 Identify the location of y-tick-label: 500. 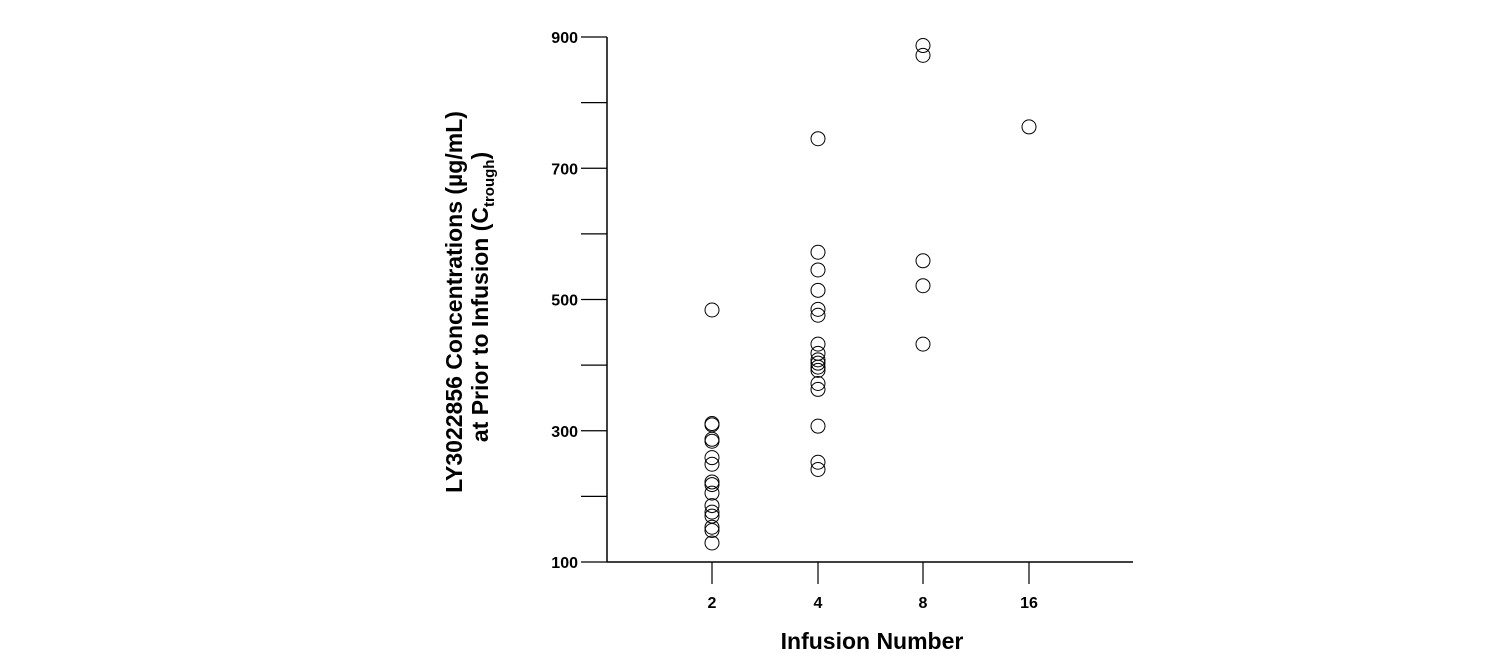
(564, 301).